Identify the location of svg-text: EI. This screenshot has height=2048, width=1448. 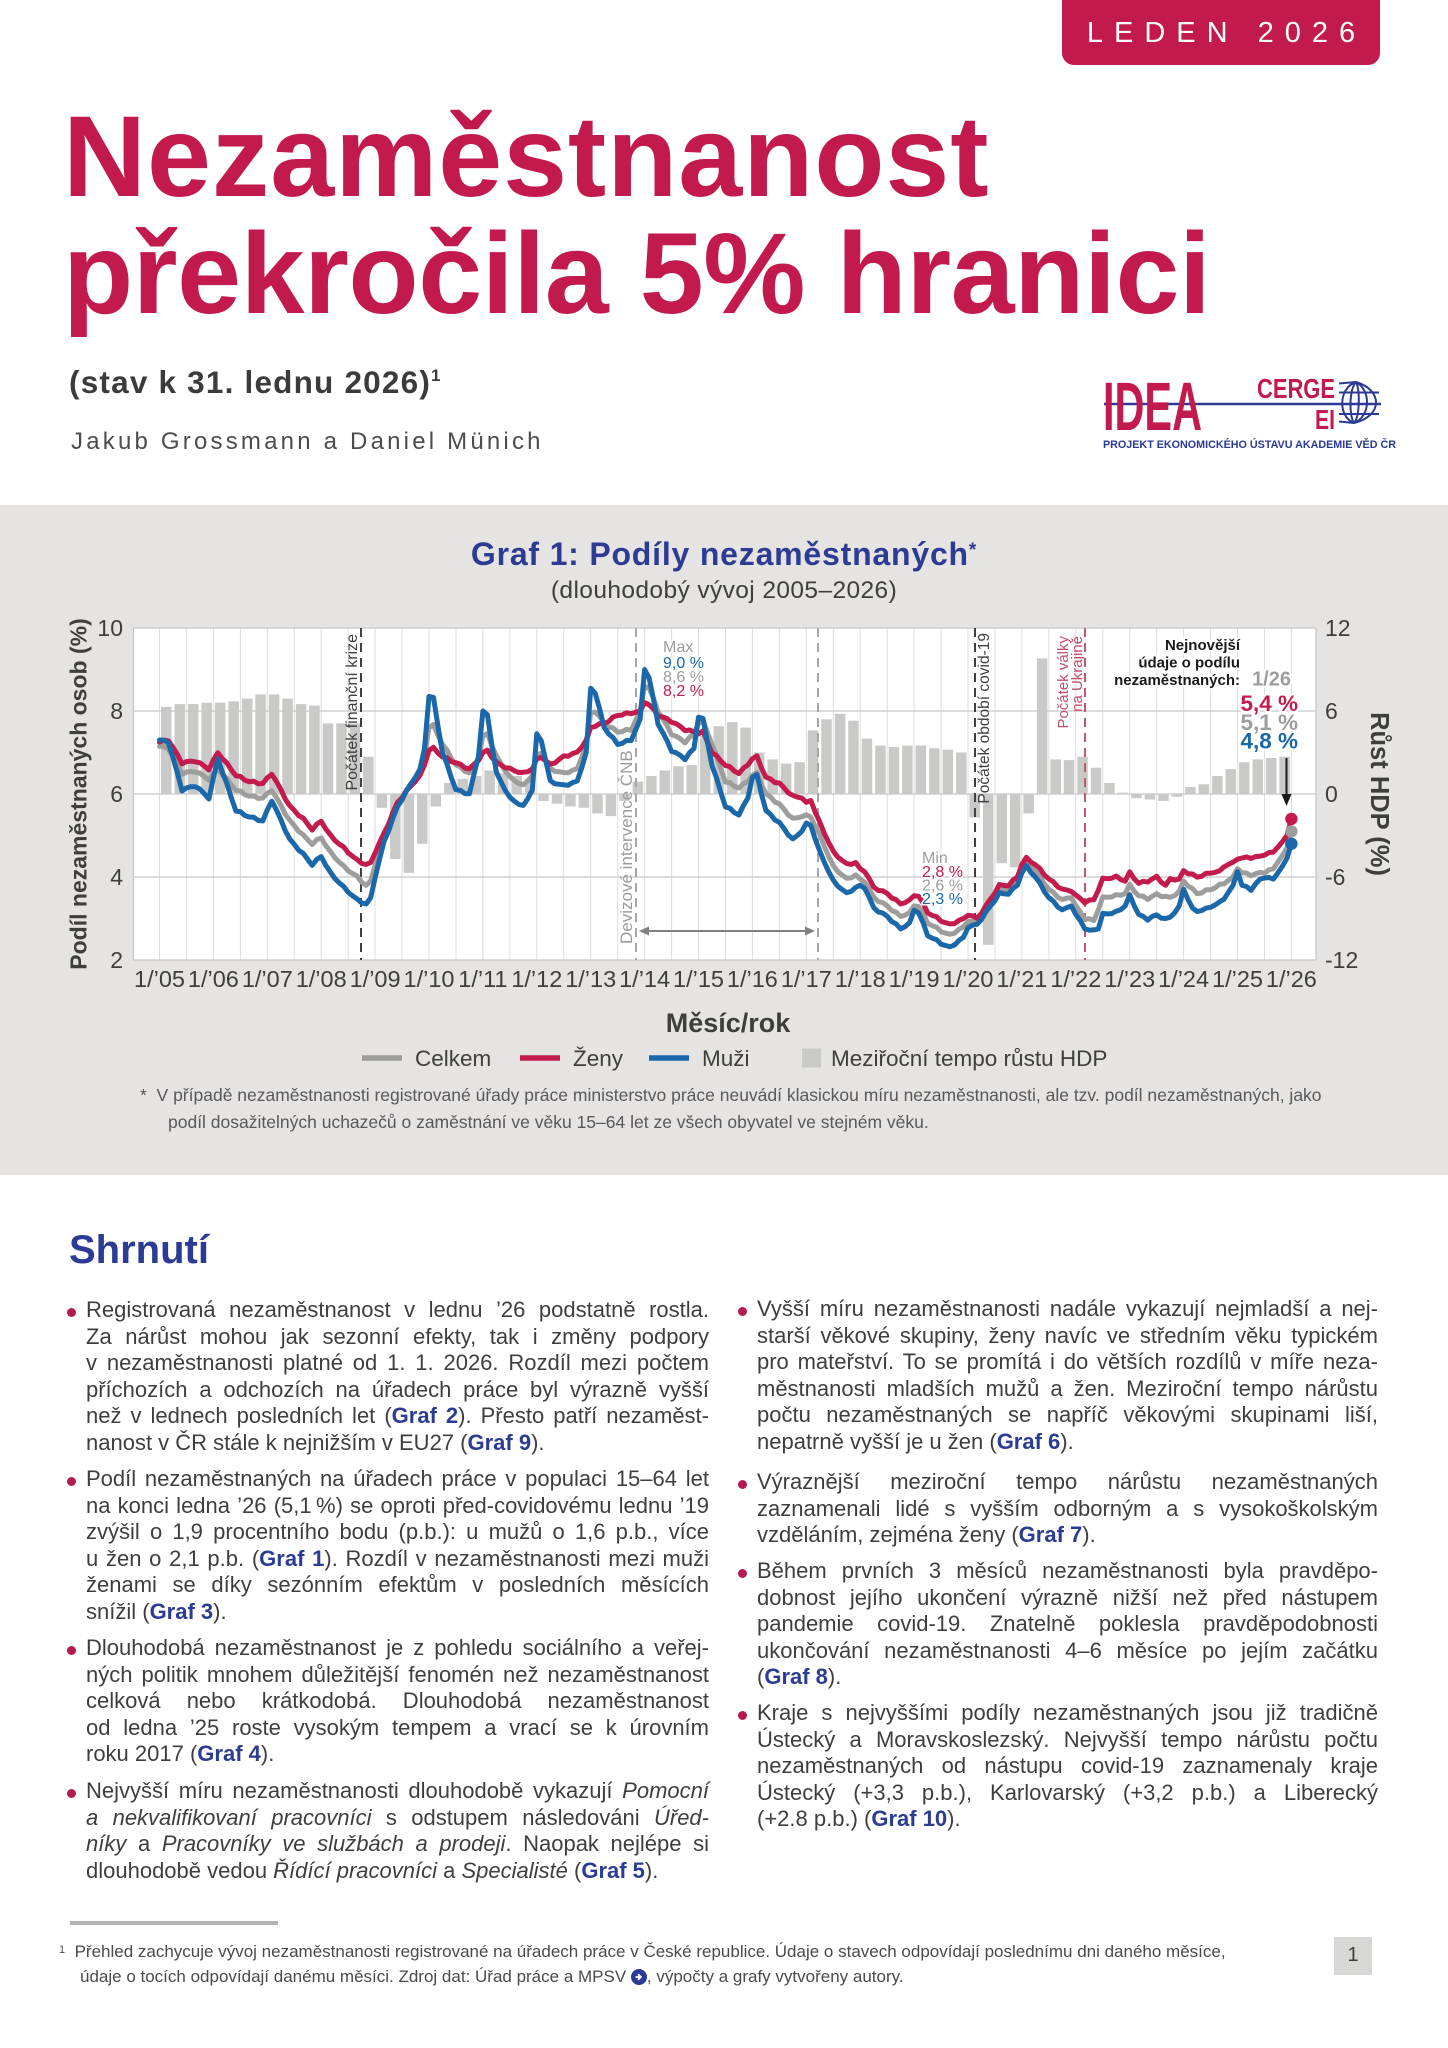
(1325, 419).